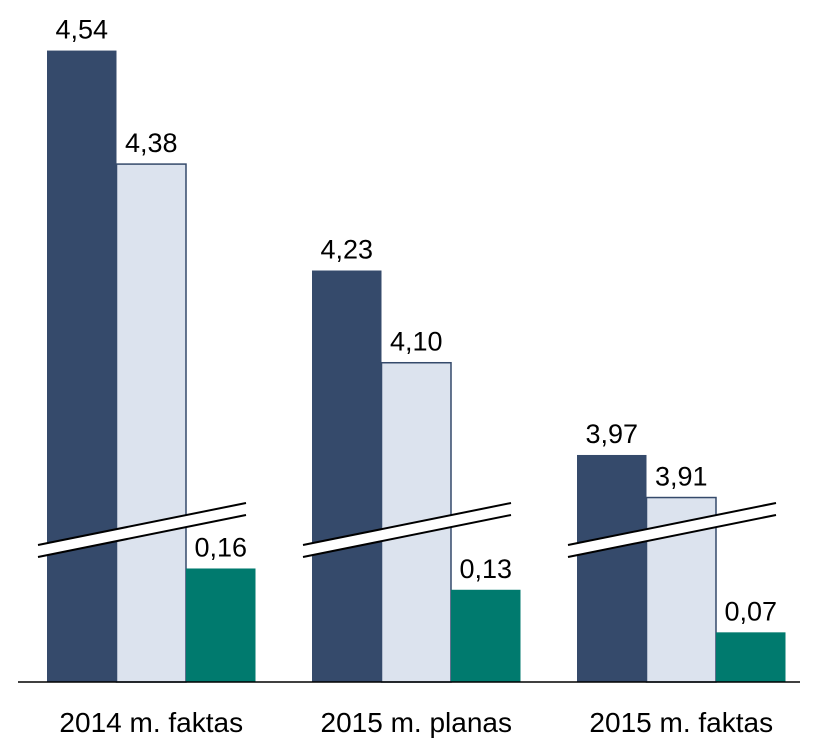 This screenshot has width=817, height=744. What do you see at coordinates (346, 250) in the screenshot?
I see `value-label: 4,23` at bounding box center [346, 250].